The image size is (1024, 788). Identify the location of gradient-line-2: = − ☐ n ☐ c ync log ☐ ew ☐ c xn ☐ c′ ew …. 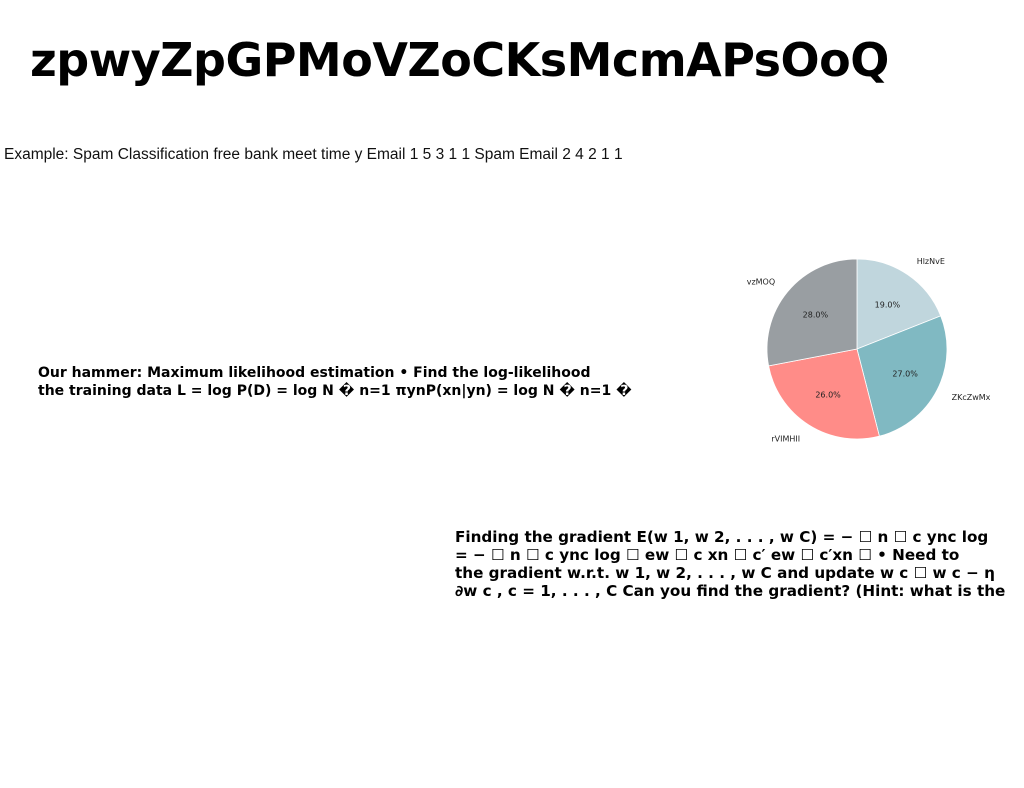
(707, 555).